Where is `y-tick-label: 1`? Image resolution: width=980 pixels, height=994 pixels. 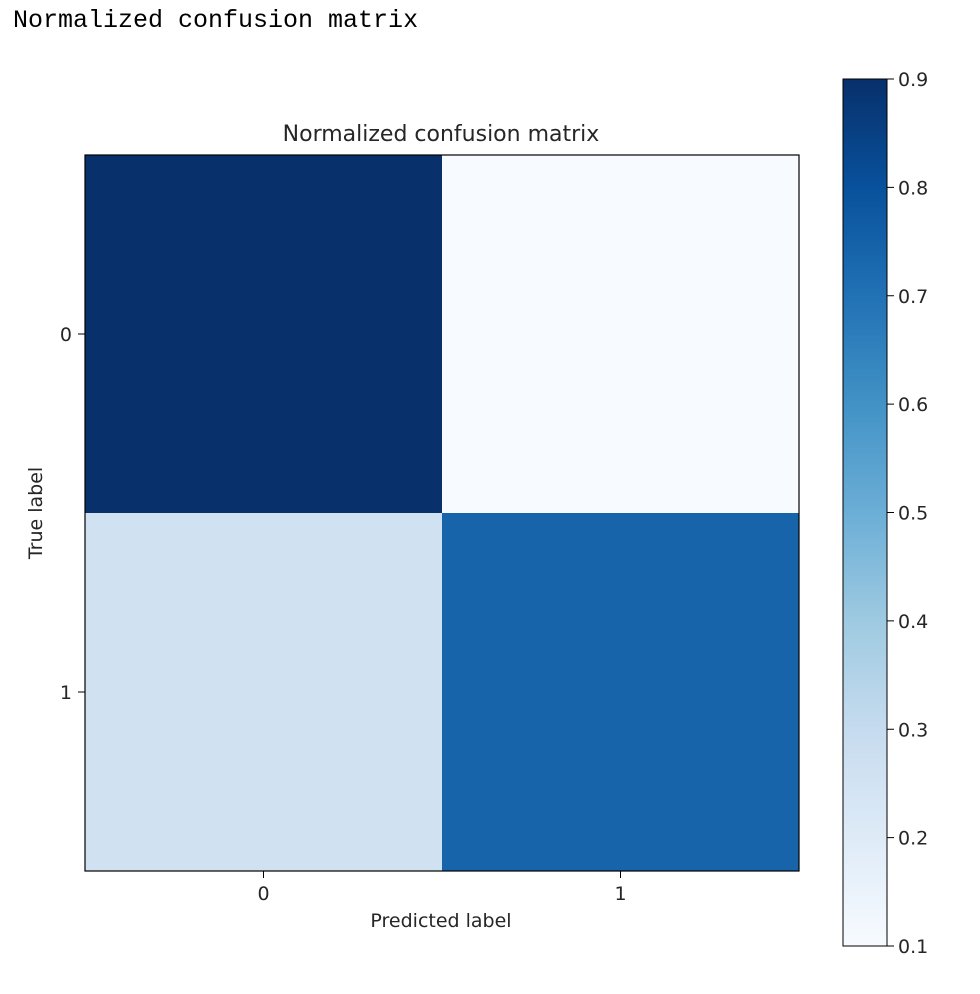 y-tick-label: 1 is located at coordinates (66, 693).